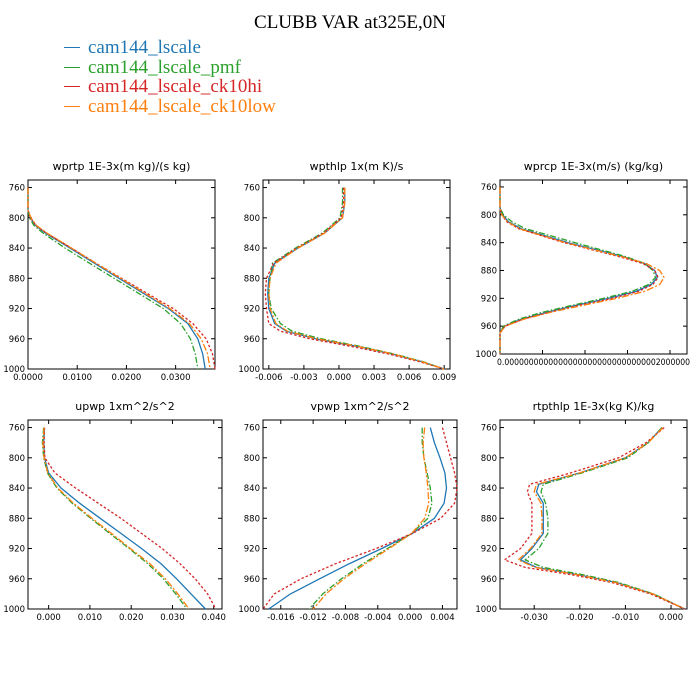  Describe the element at coordinates (131, 618) in the screenshot. I see `x-tick-label: 0.020` at that location.